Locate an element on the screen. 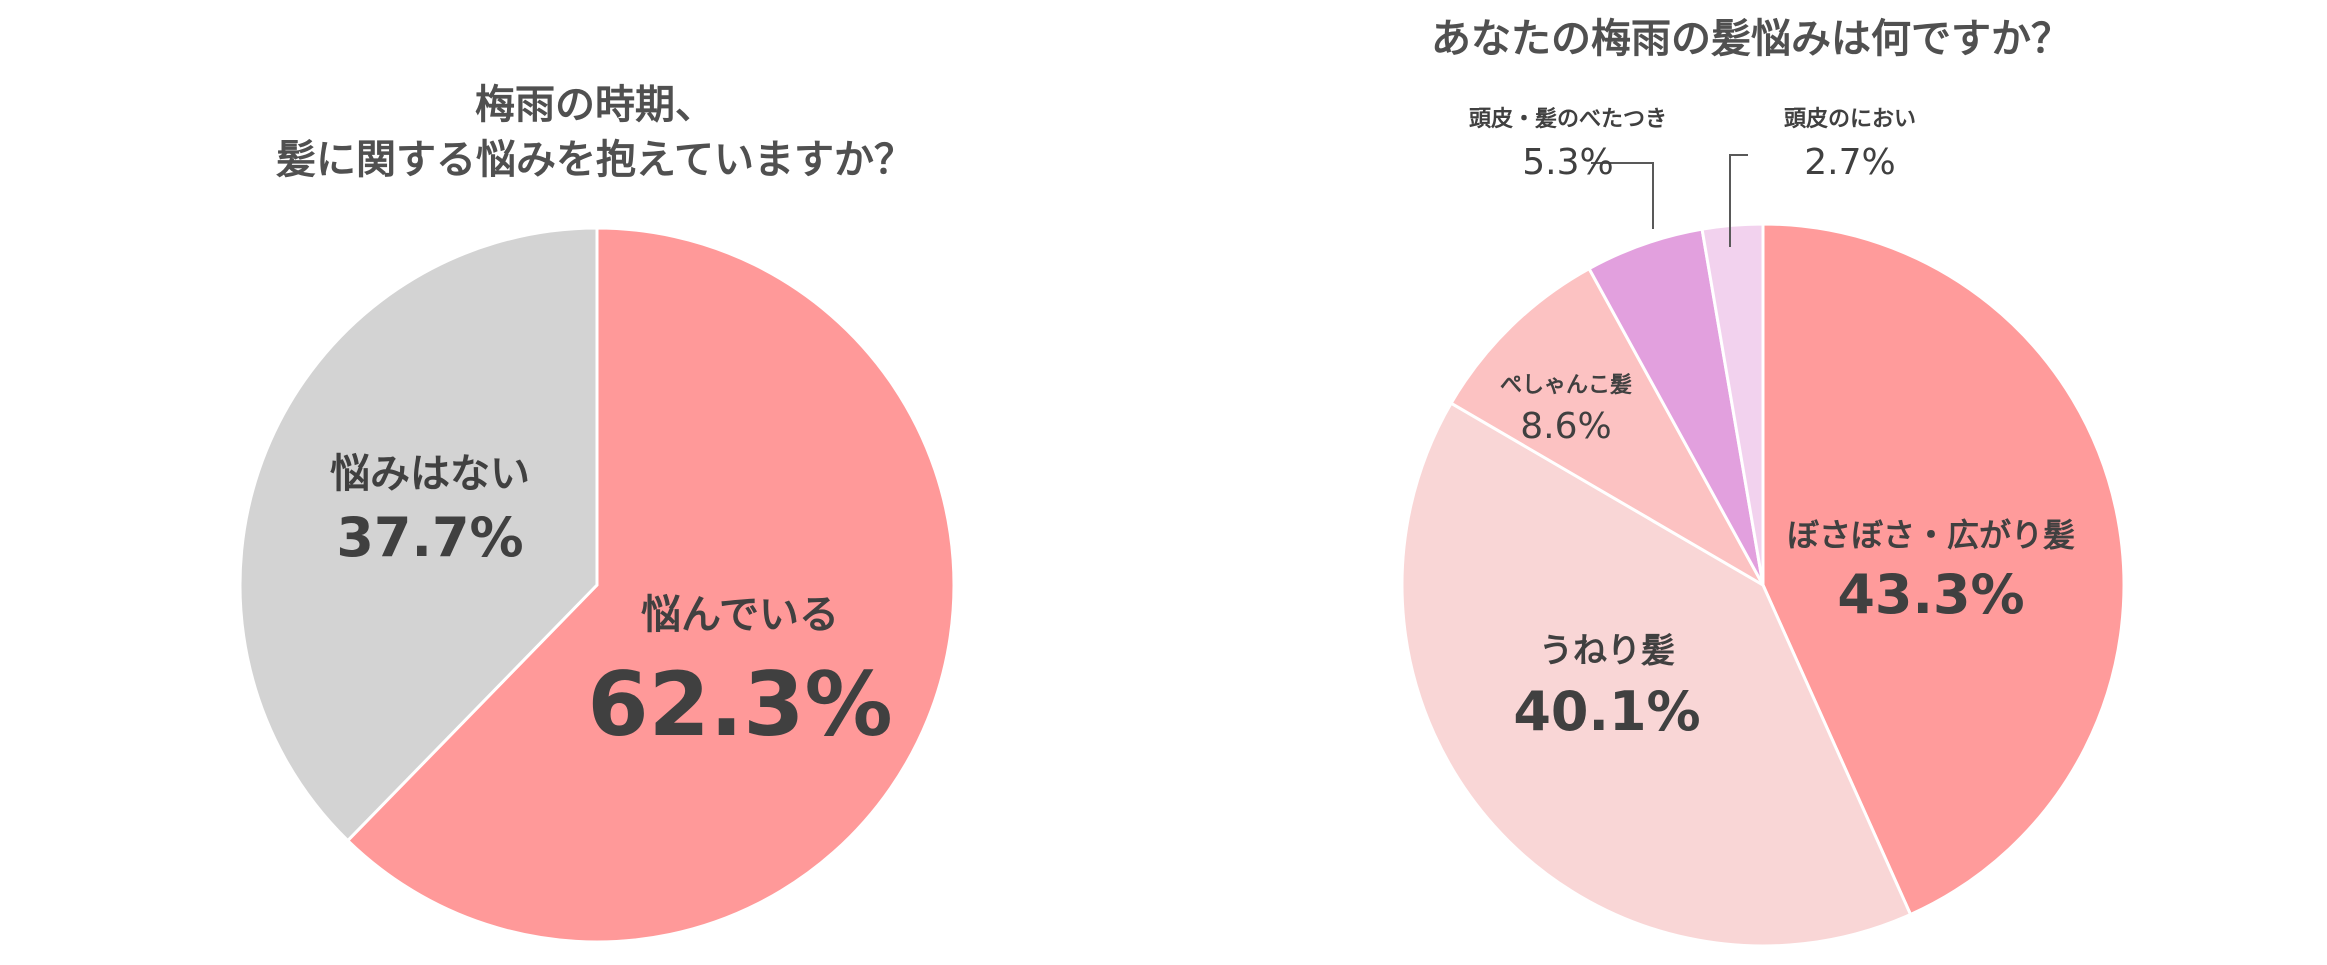 Image resolution: width=2327 pixels, height=965 pixels. chart-2-slice-value-wavy: 40.1% is located at coordinates (1606, 711).